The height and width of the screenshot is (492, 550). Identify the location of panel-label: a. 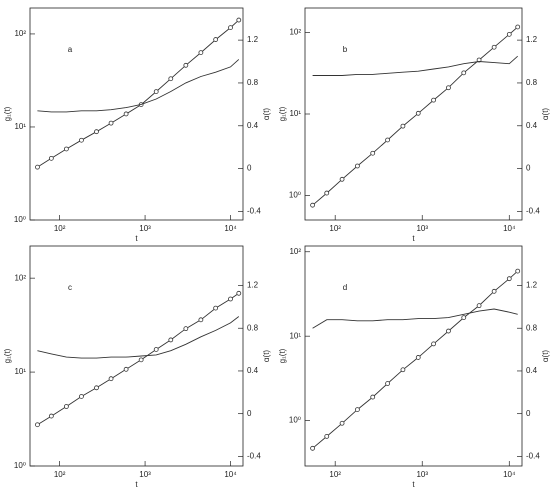
(70, 49).